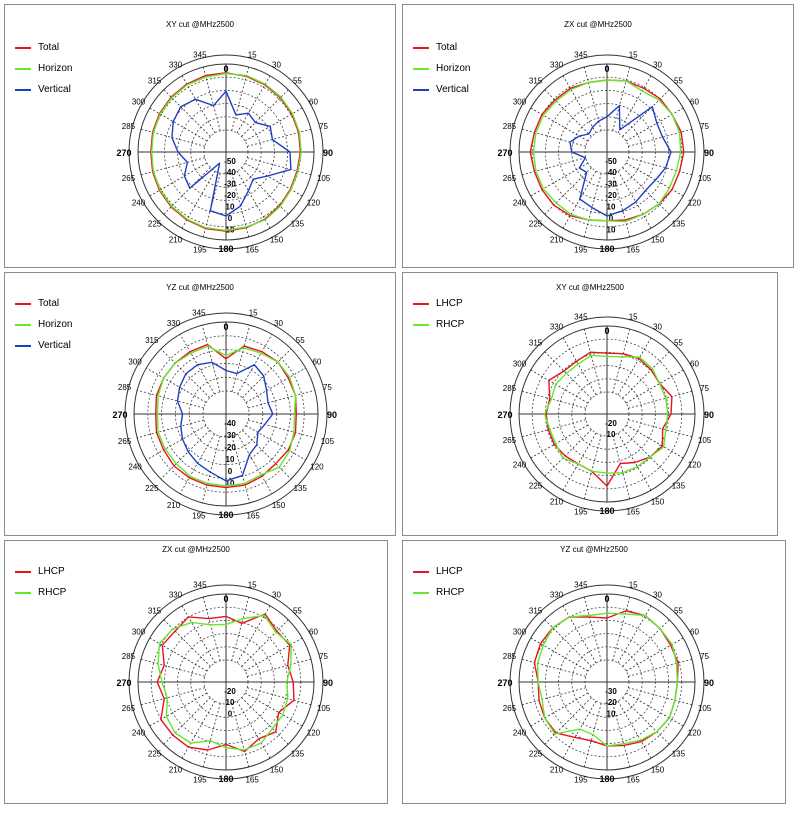 Image resolution: width=800 pixels, height=816 pixels. What do you see at coordinates (276, 65) in the screenshot?
I see `angle-label: 30` at bounding box center [276, 65].